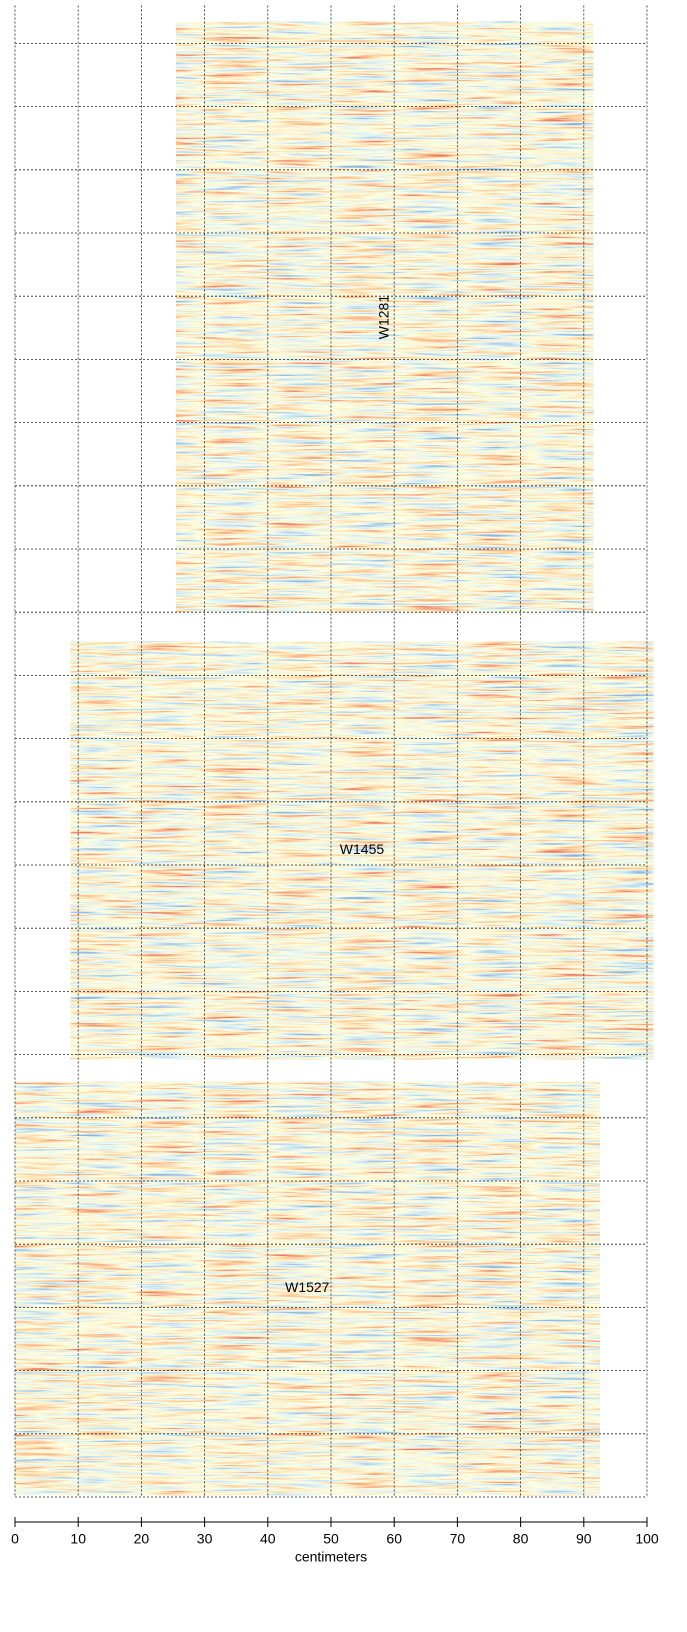 This screenshot has width=687, height=1632. Describe the element at coordinates (584, 1539) in the screenshot. I see `x-tick-label: 90` at that location.